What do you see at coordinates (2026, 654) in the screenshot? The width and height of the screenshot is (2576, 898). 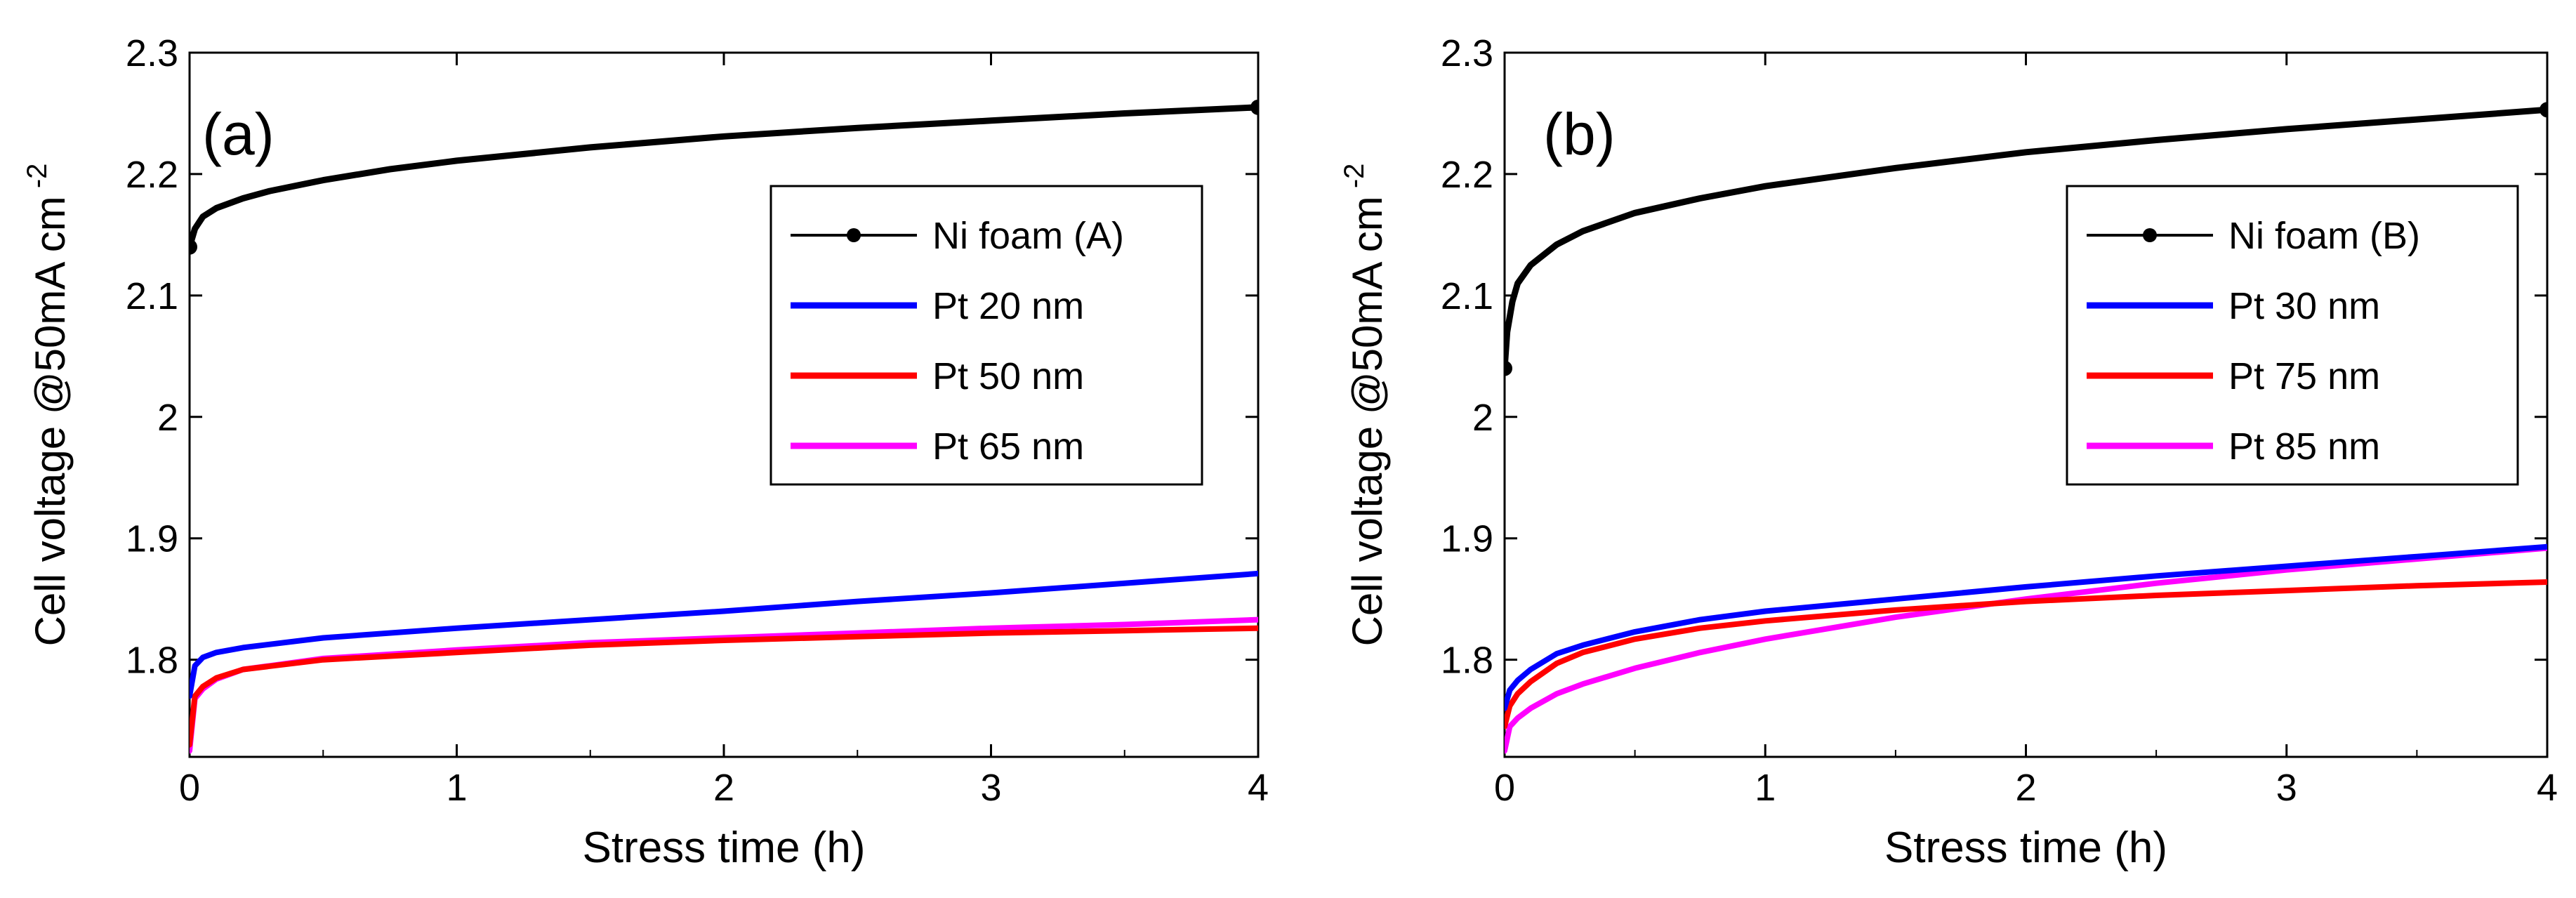 I see `series-line-pt-75-nm` at bounding box center [2026, 654].